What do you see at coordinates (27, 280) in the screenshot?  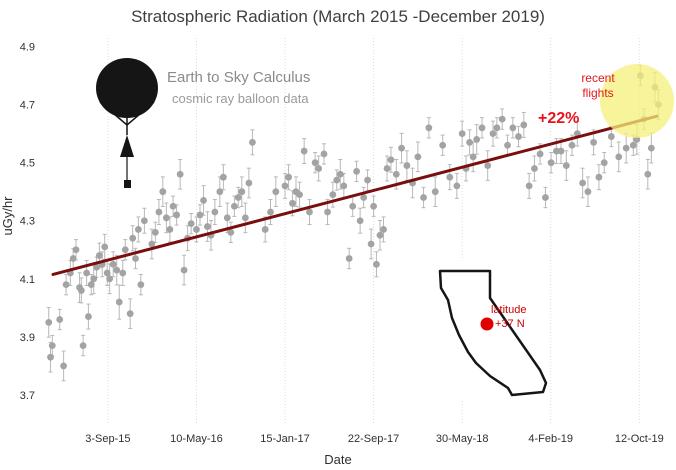 I see `y-tick-label: 4.1` at bounding box center [27, 280].